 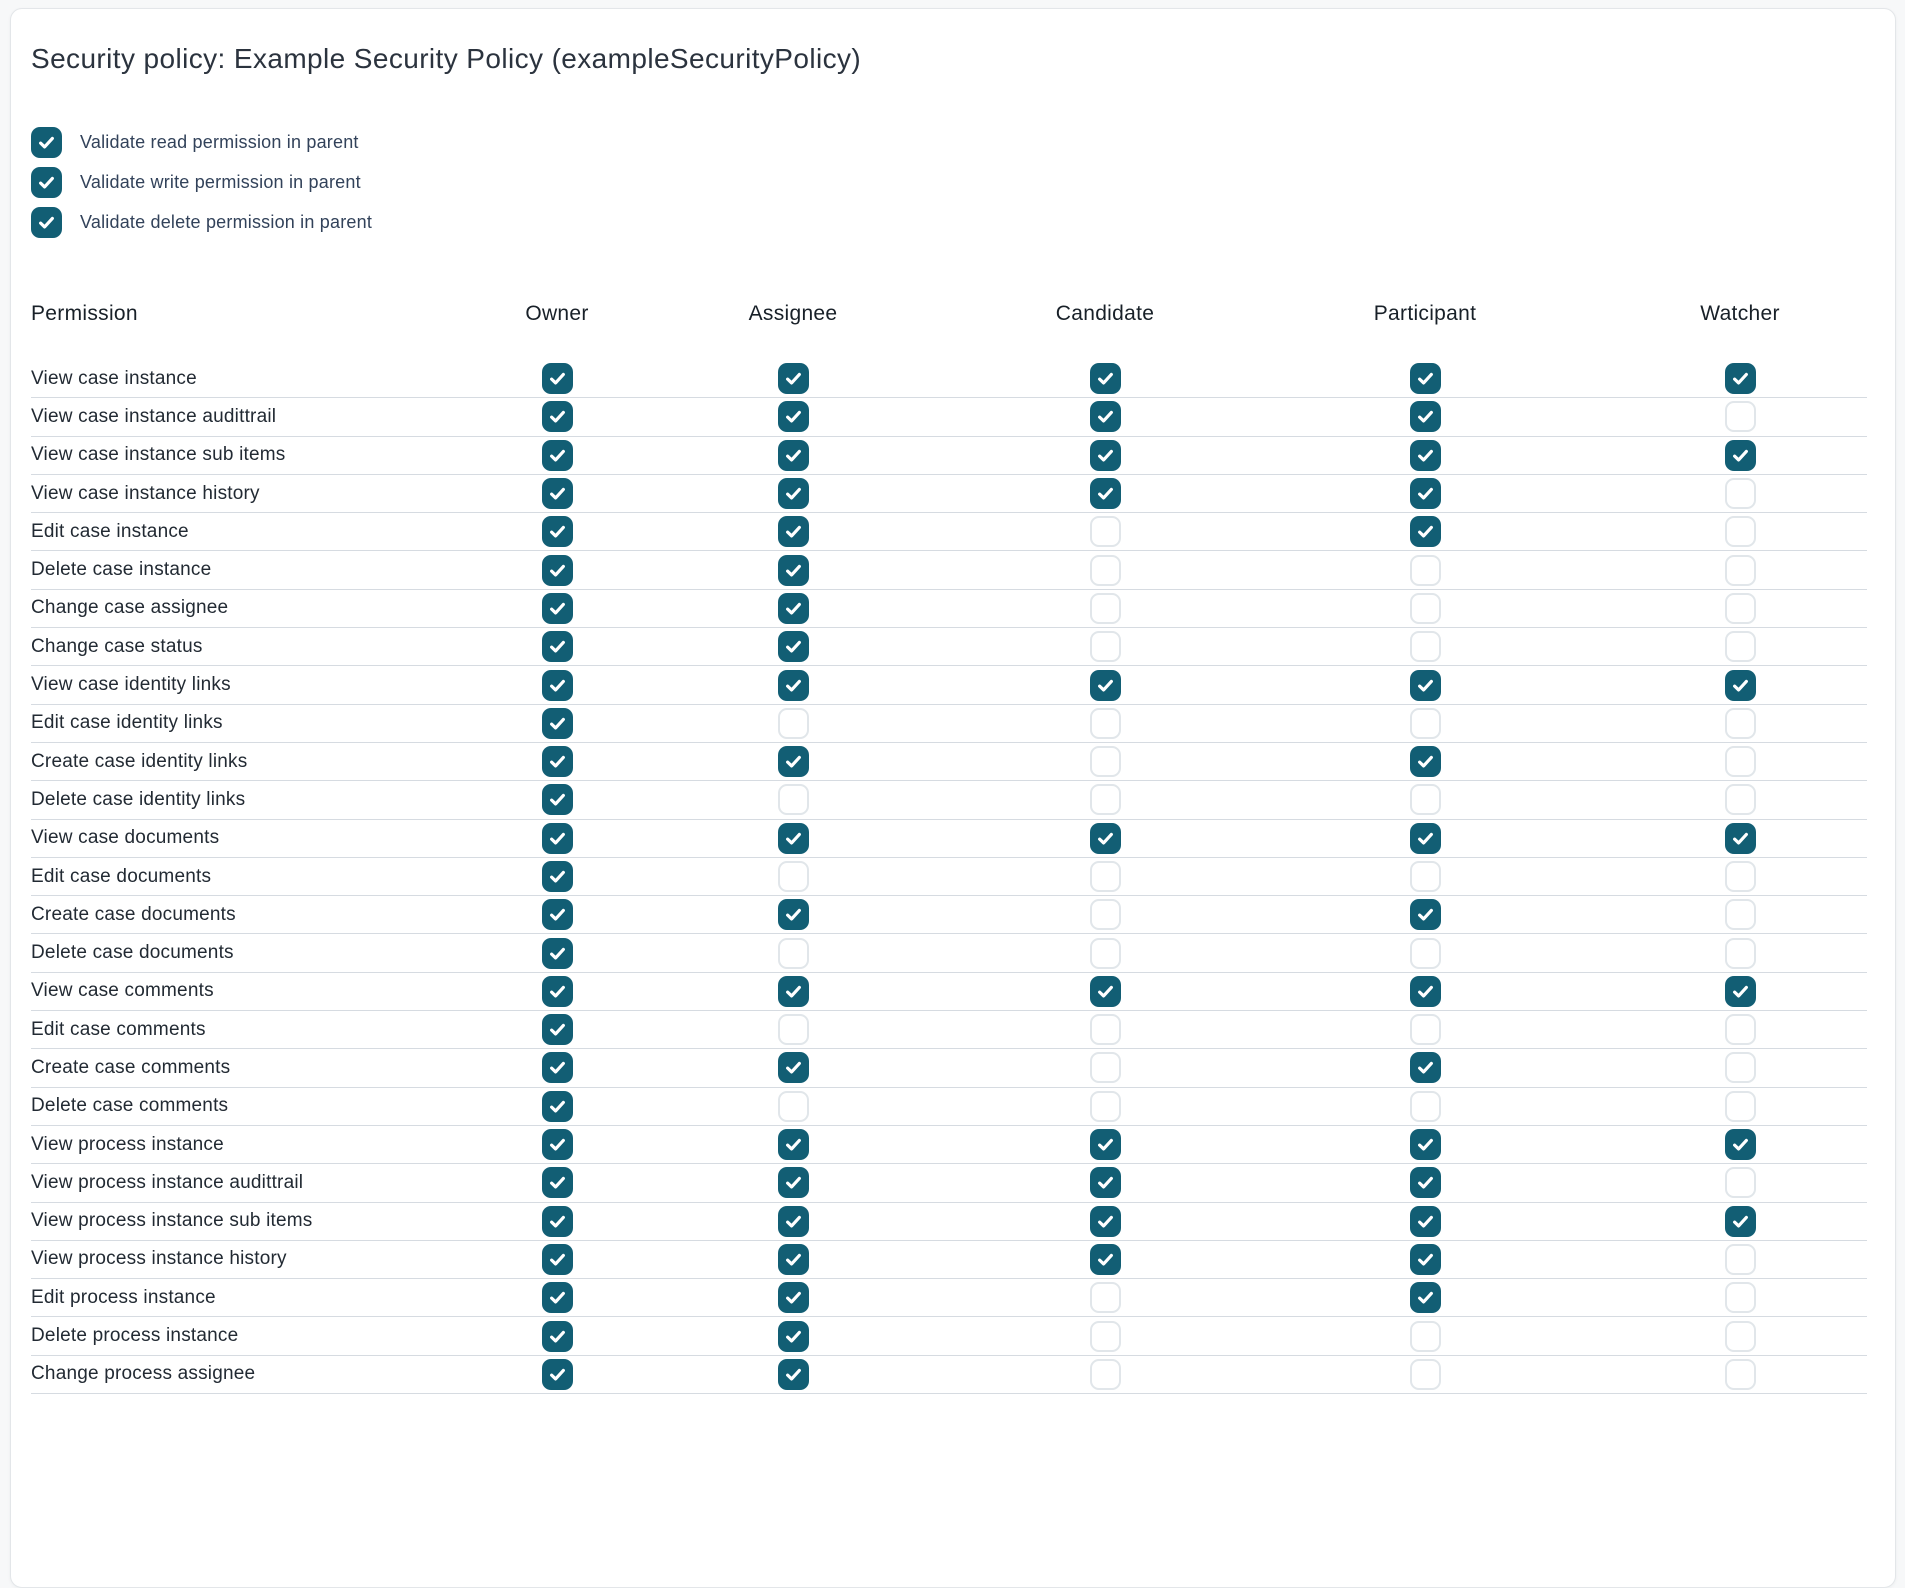 I want to click on validate-write-checkbox, so click(x=46, y=182).